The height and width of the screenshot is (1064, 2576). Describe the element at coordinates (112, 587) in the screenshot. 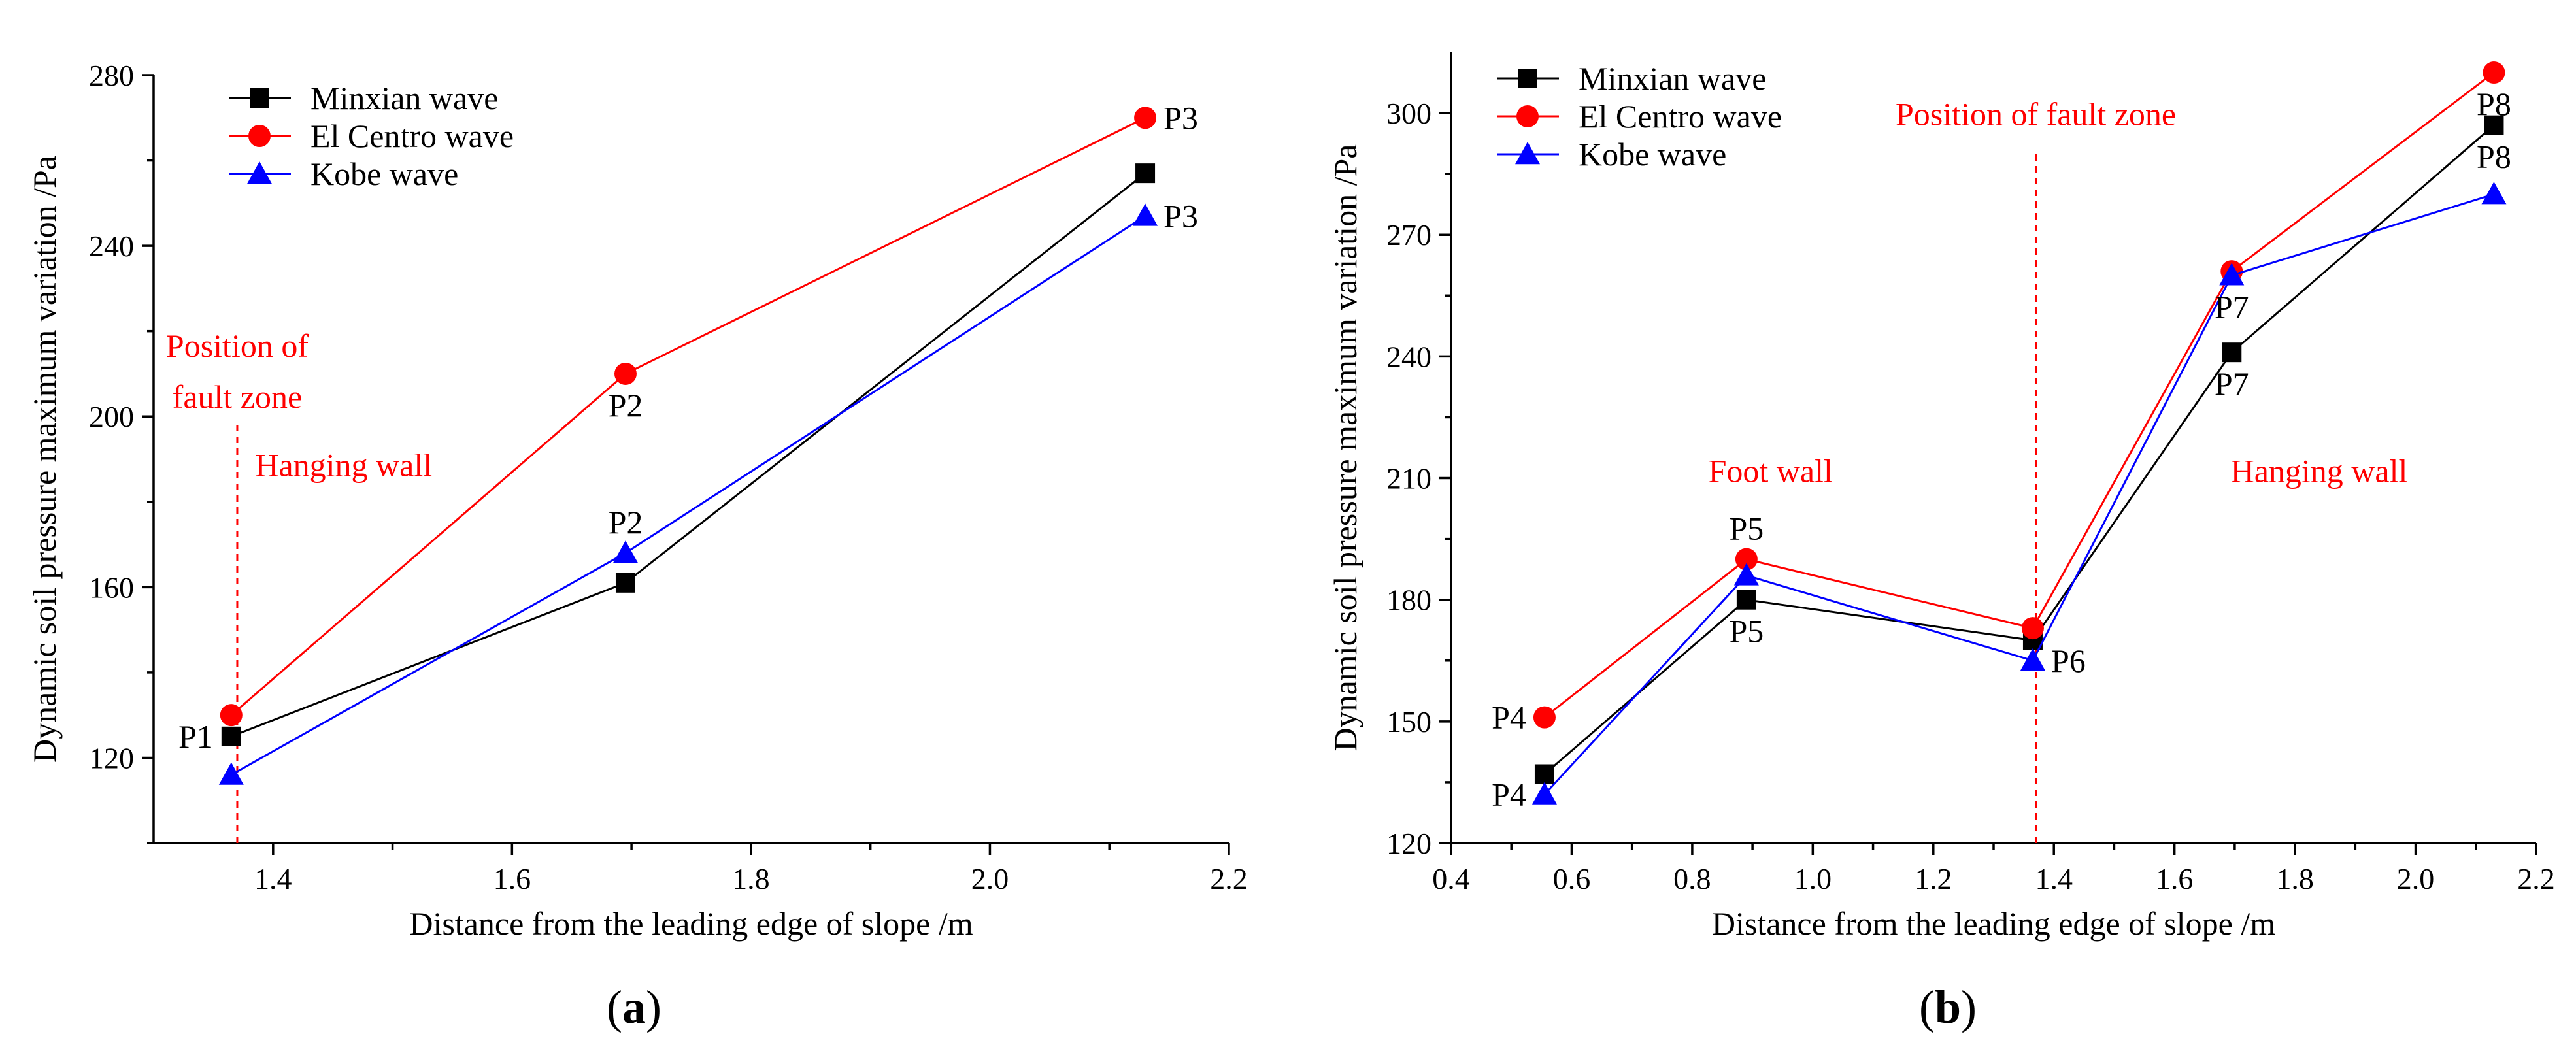

I see `y-tick-label: 160` at that location.